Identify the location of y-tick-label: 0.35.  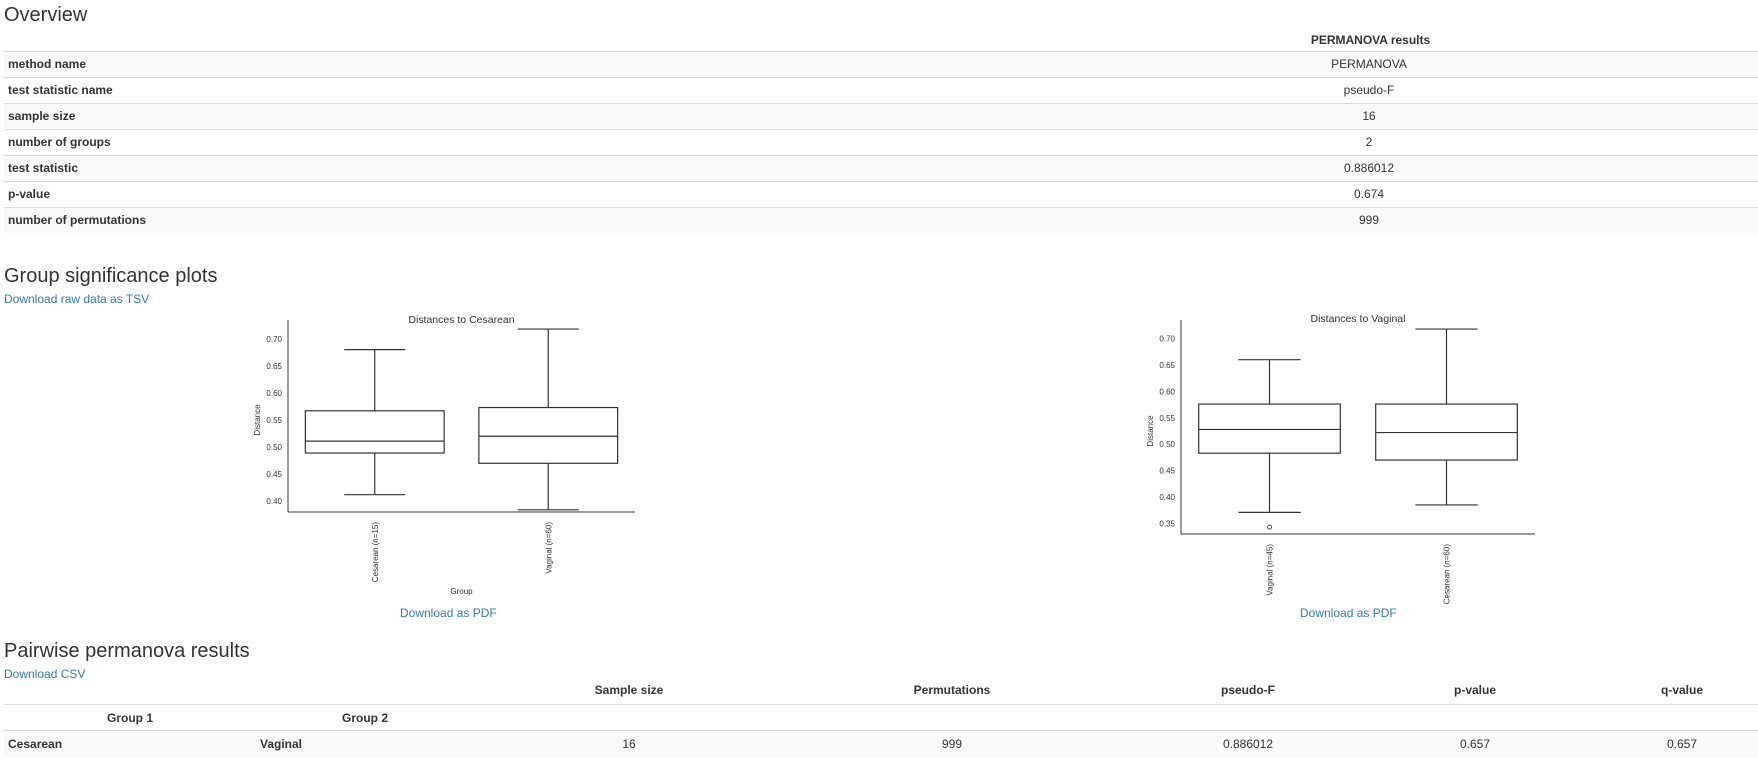
(1167, 523).